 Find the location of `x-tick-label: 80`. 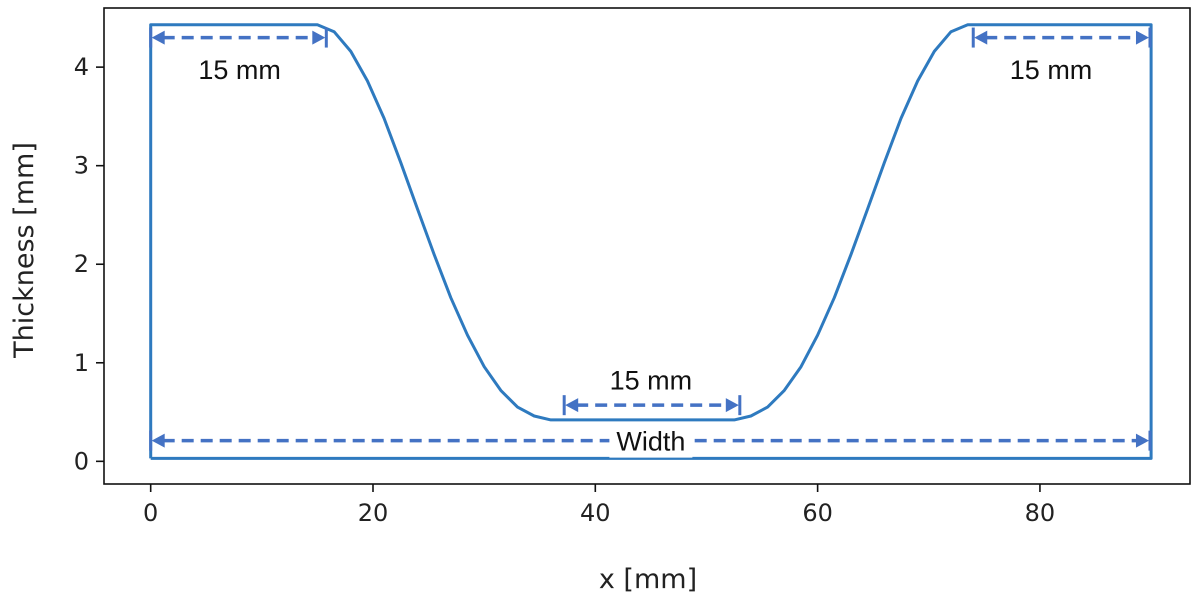

x-tick-label: 80 is located at coordinates (1040, 513).